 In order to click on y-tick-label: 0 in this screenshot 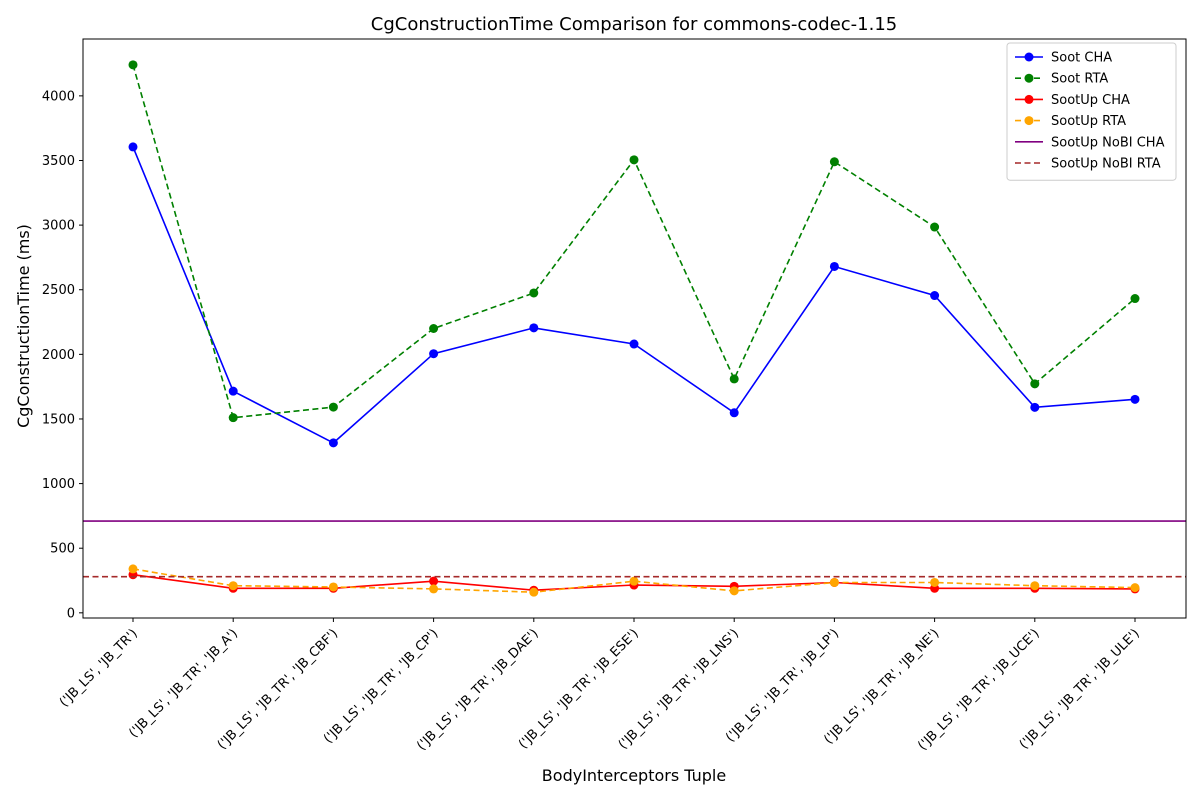, I will do `click(71, 613)`.